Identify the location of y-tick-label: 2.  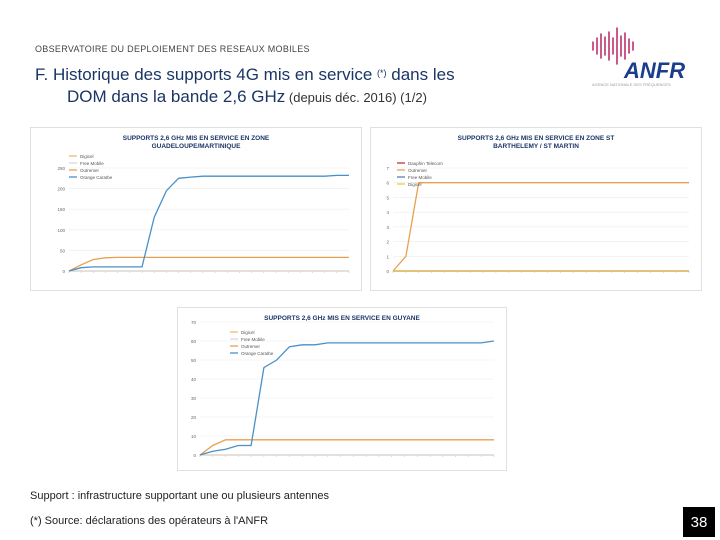
(387, 242).